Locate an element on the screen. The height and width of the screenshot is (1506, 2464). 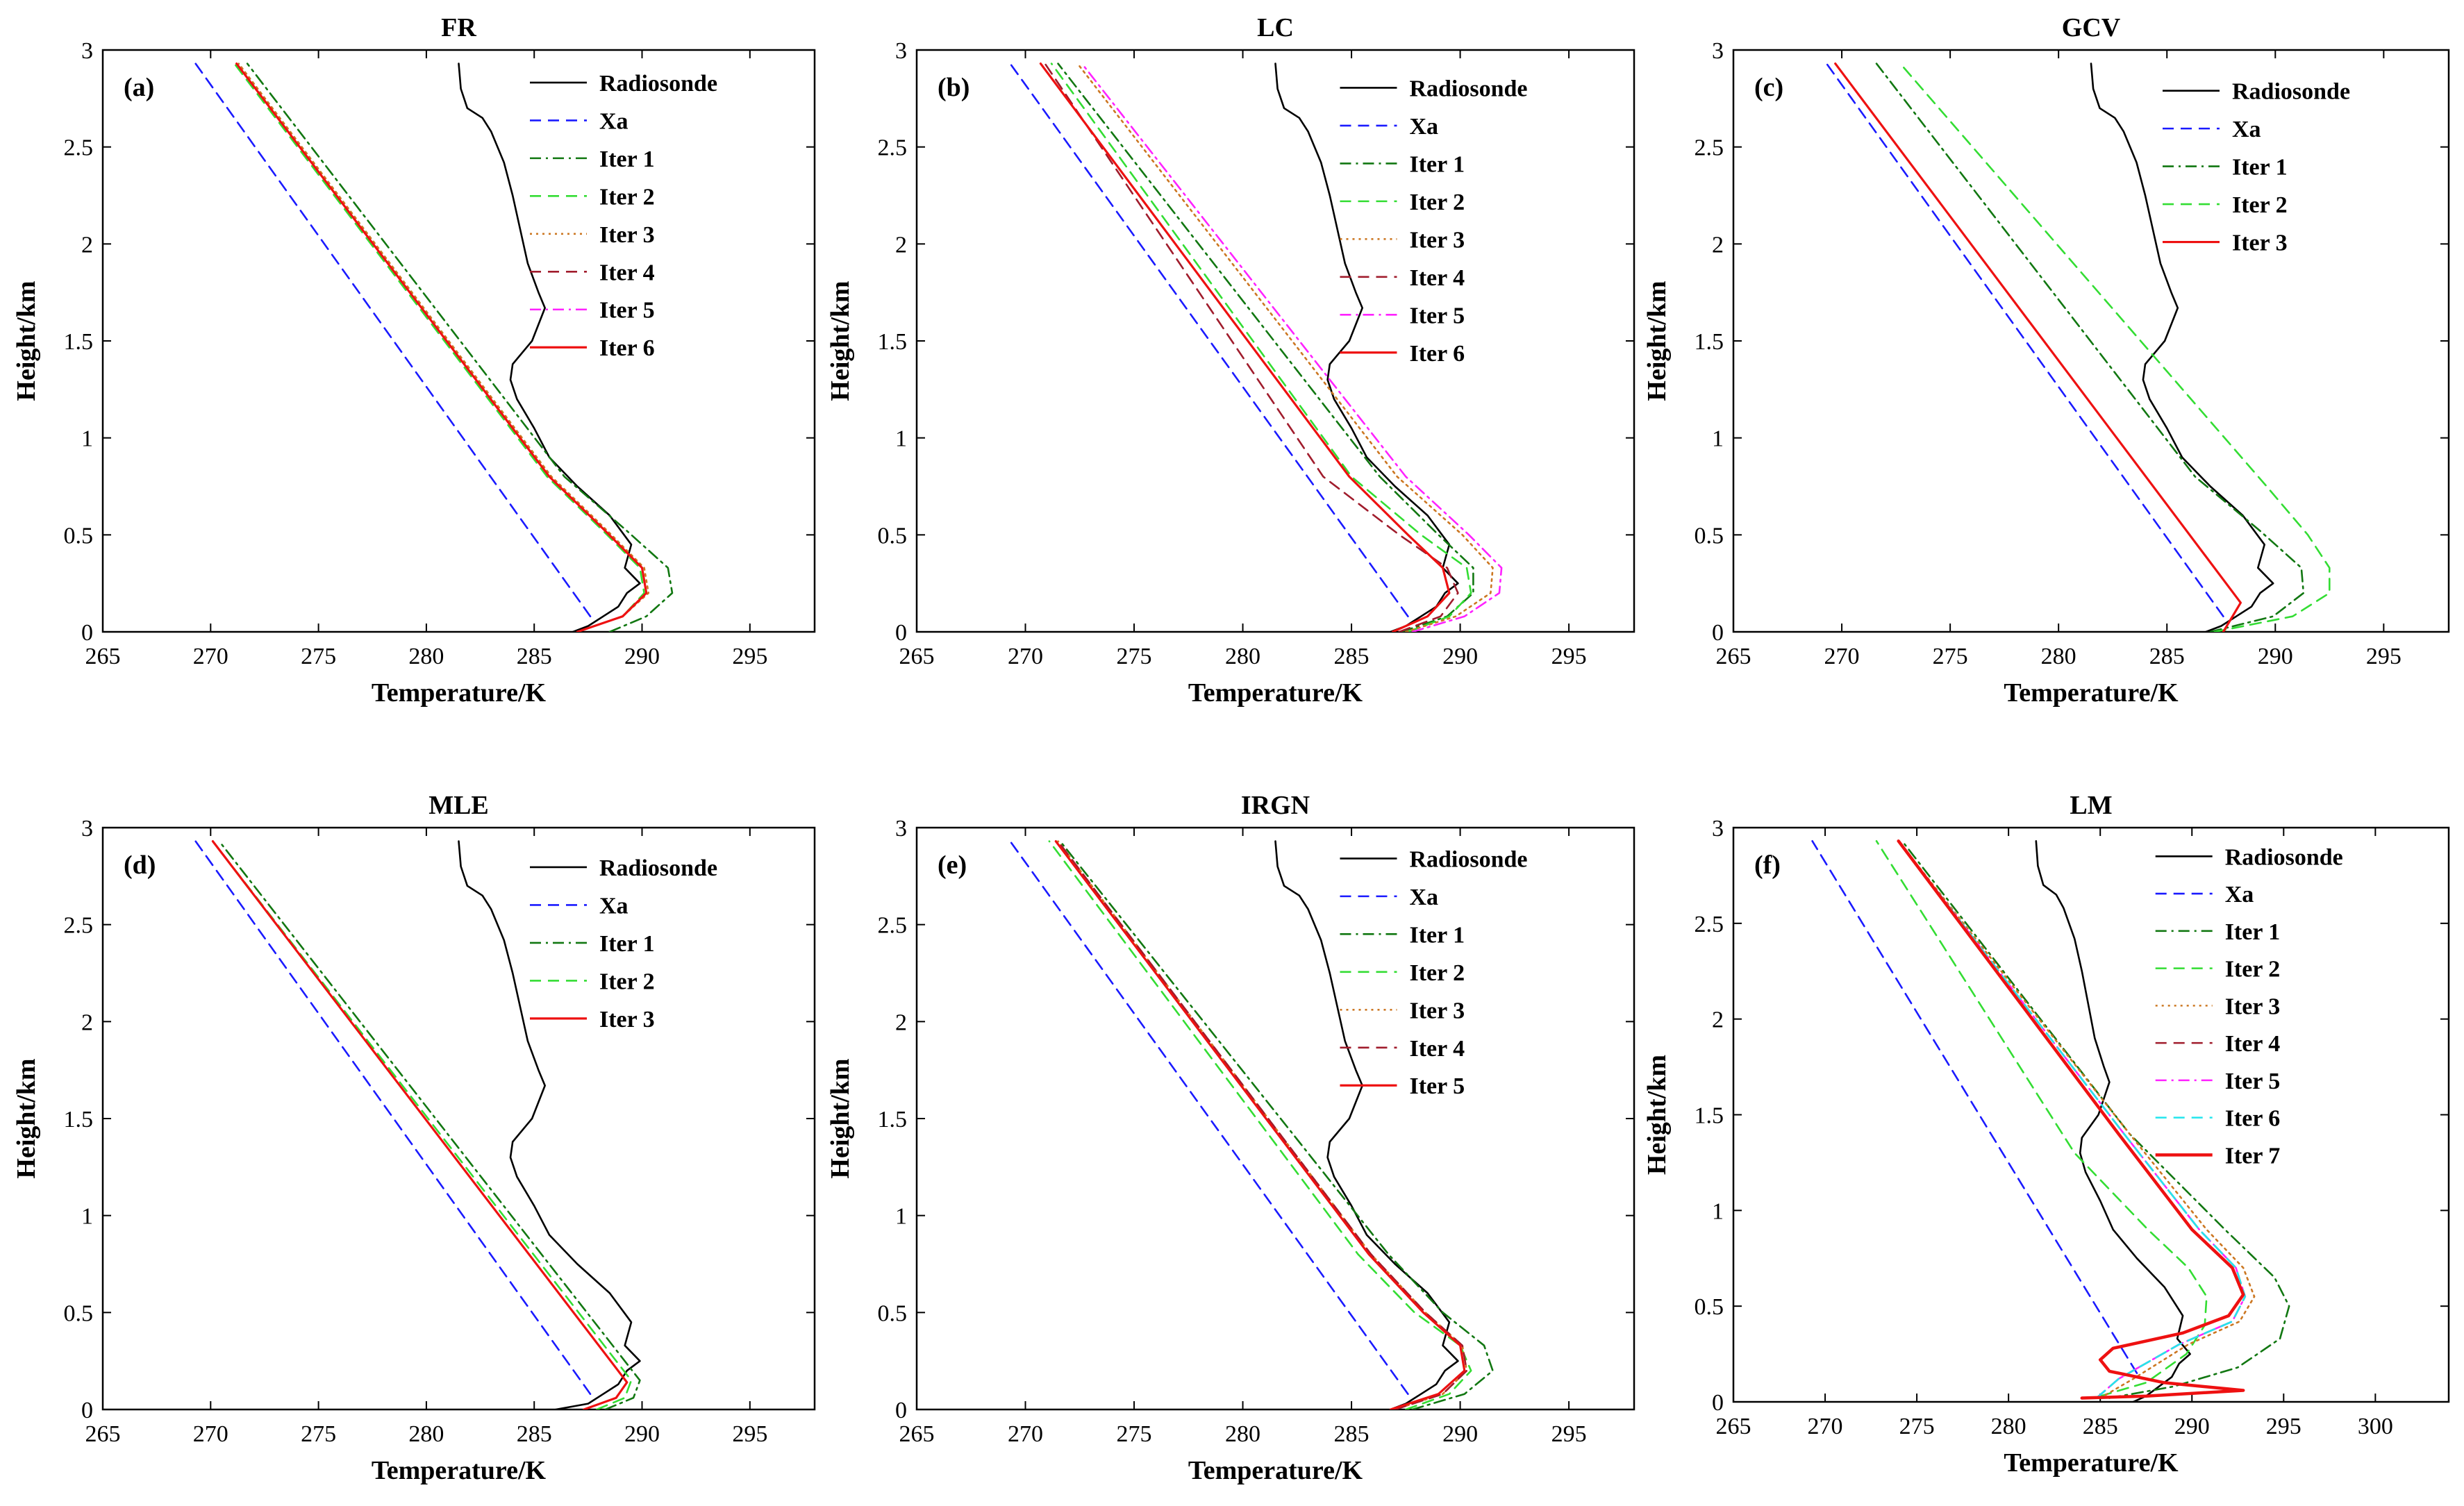
panel-label: (f) is located at coordinates (1767, 865).